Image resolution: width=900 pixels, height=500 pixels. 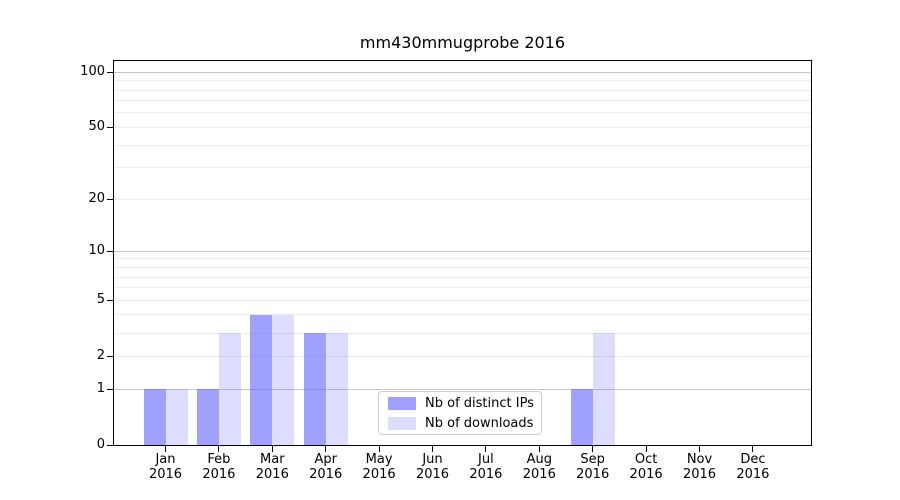 I want to click on legend-label-downloads: Nb of downloads, so click(x=479, y=423).